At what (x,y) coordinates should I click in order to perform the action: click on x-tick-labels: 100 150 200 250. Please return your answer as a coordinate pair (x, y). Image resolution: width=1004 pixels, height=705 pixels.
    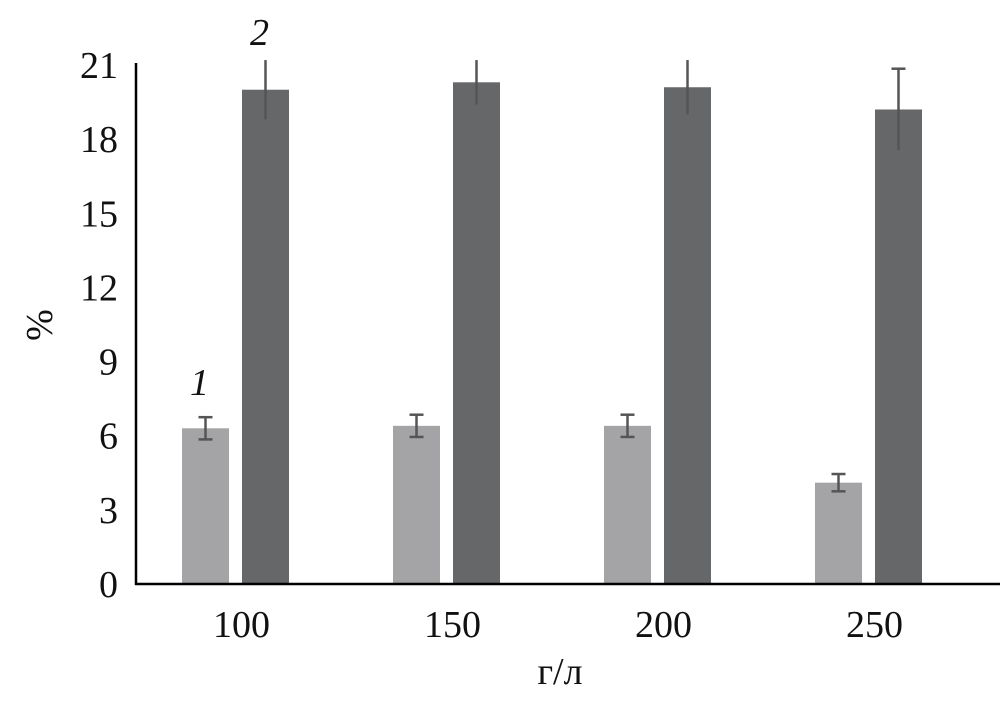
    Looking at the image, I should click on (558, 625).